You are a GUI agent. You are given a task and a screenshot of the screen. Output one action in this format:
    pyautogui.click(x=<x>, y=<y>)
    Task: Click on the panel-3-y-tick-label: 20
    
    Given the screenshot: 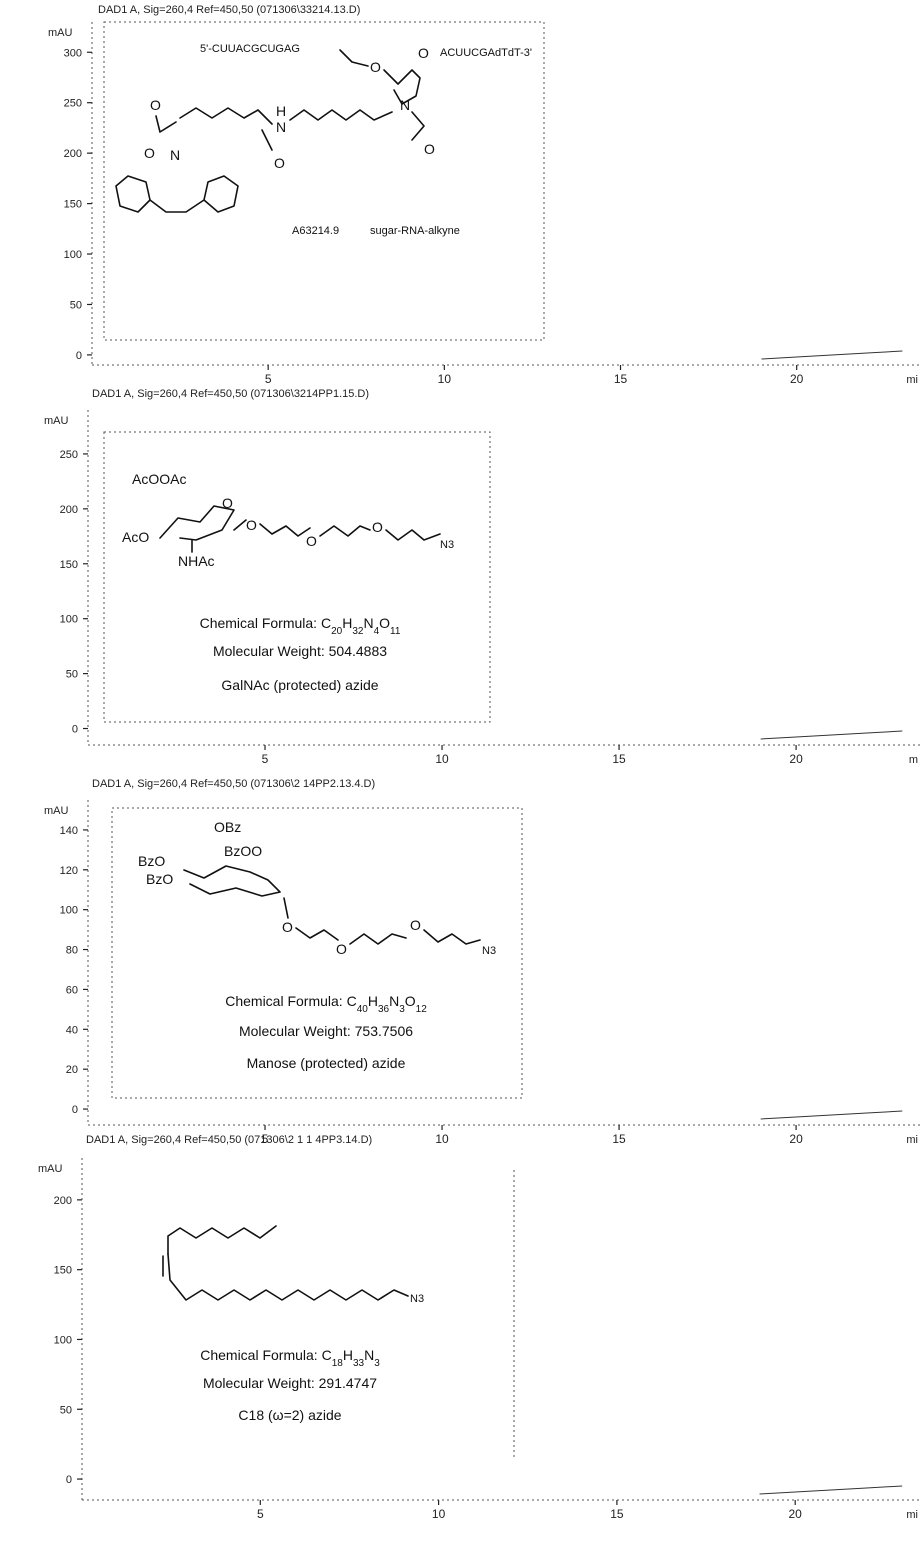 What is the action you would take?
    pyautogui.click(x=72, y=1070)
    